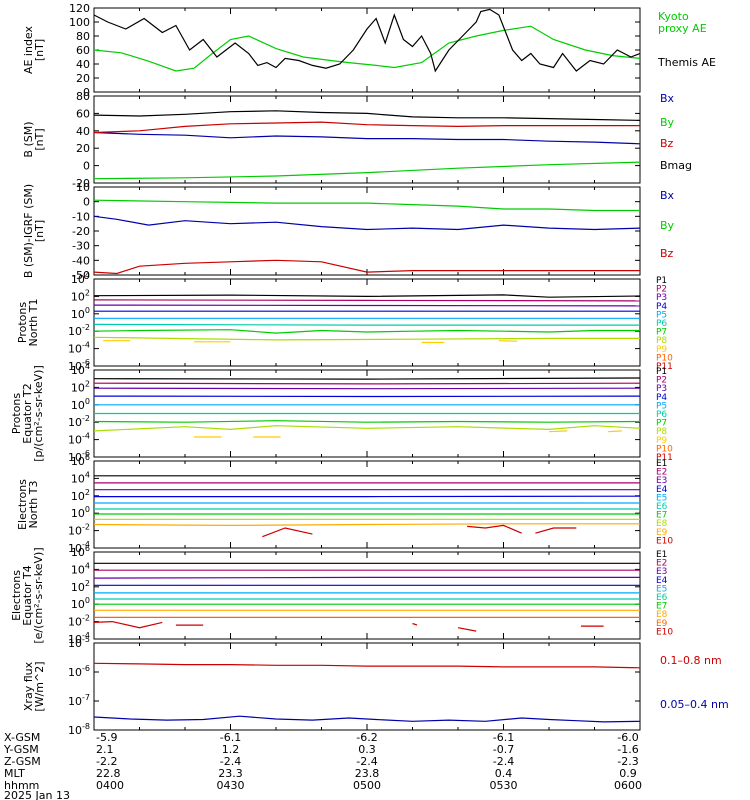 The height and width of the screenshot is (800, 750). Describe the element at coordinates (367, 749) in the screenshot. I see `footer-value: 0.3` at that location.